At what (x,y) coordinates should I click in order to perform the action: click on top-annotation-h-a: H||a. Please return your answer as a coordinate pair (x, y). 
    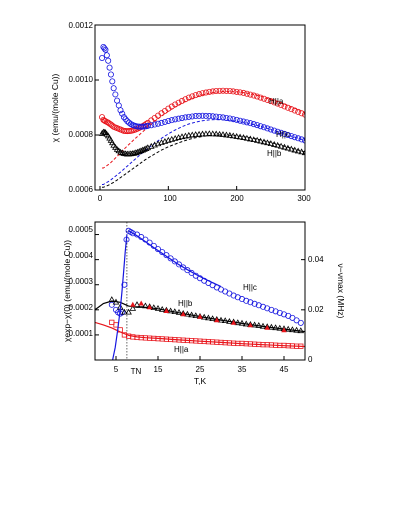
    Looking at the image, I should click on (276, 101).